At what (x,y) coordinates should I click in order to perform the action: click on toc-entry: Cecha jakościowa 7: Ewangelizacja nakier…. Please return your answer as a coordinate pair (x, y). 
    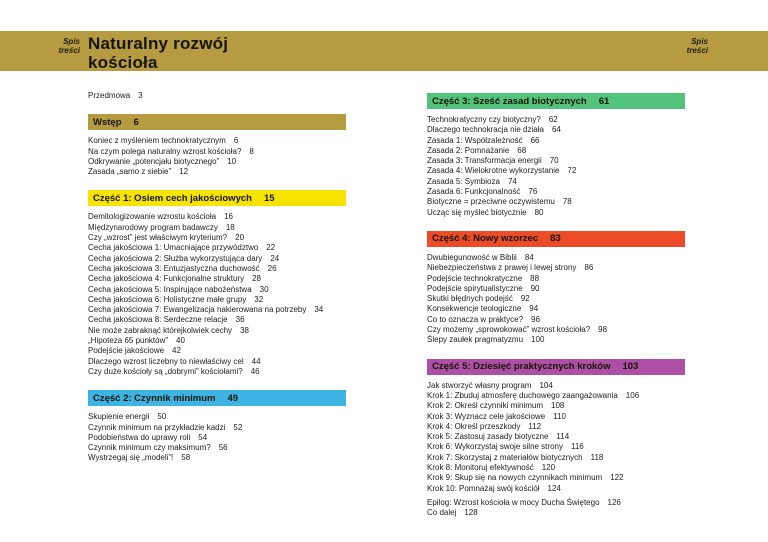
    Looking at the image, I should click on (217, 310).